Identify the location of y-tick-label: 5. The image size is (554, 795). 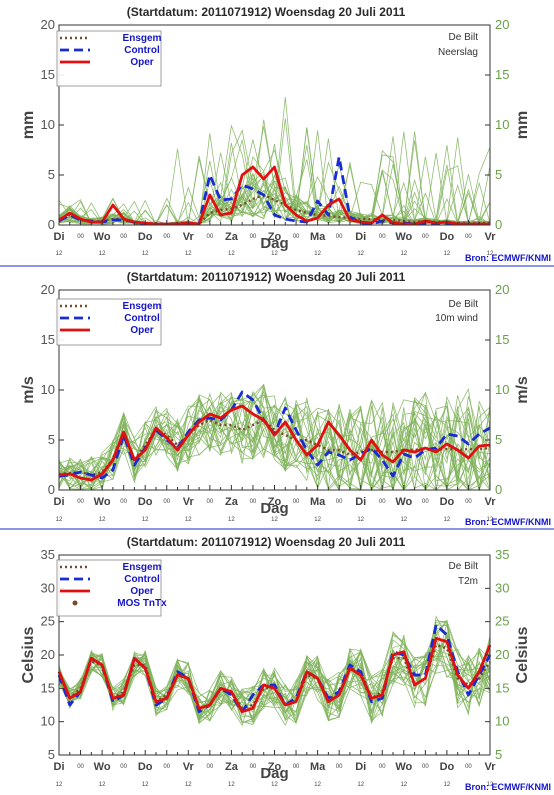
(51, 174).